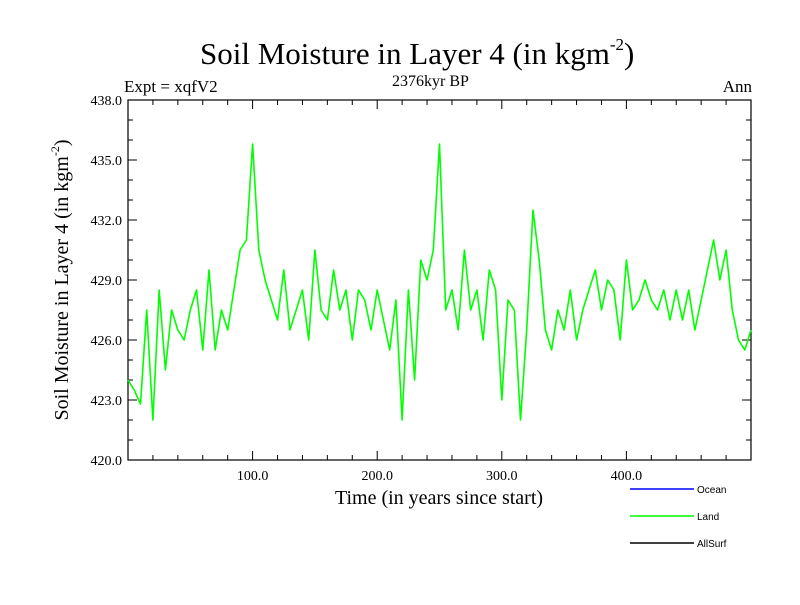 Image resolution: width=800 pixels, height=605 pixels. What do you see at coordinates (171, 86) in the screenshot?
I see `expt-label: Expt = xqfV2` at bounding box center [171, 86].